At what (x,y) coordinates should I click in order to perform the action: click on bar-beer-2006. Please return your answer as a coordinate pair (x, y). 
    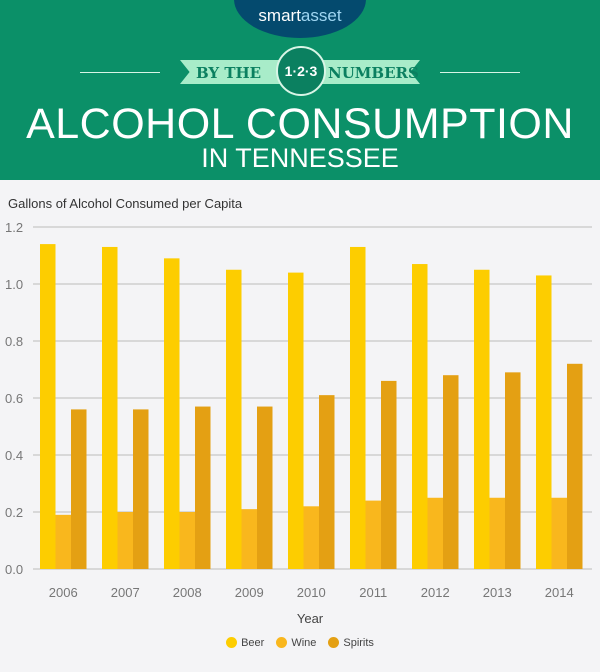
    Looking at the image, I should click on (48, 406).